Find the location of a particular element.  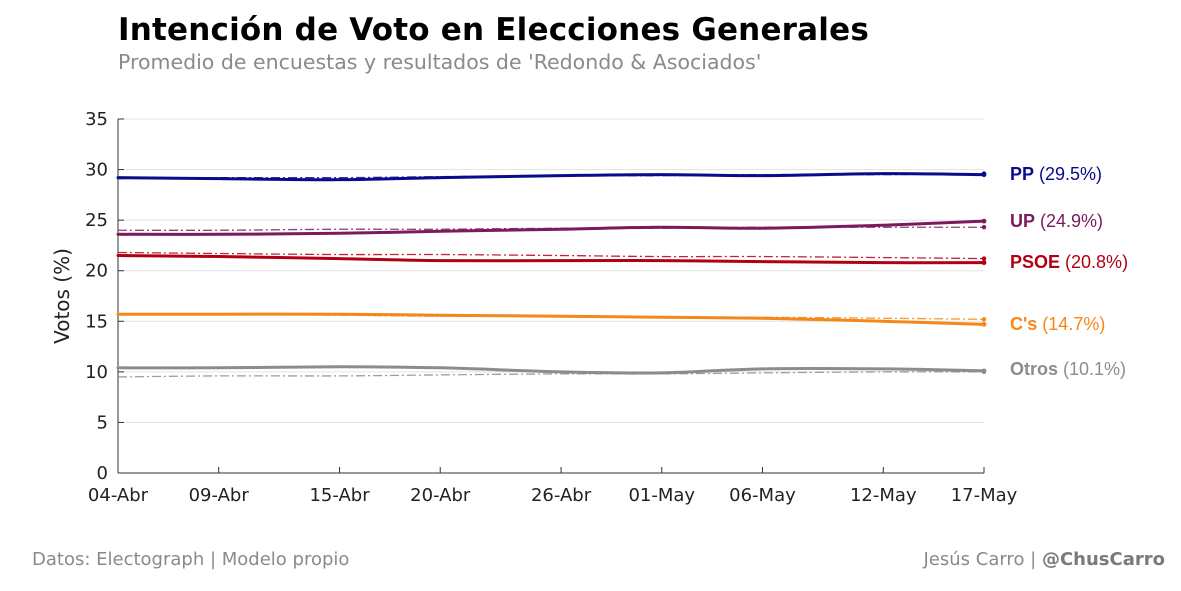

series-label-pp: PP (29.5%) is located at coordinates (1056, 174).